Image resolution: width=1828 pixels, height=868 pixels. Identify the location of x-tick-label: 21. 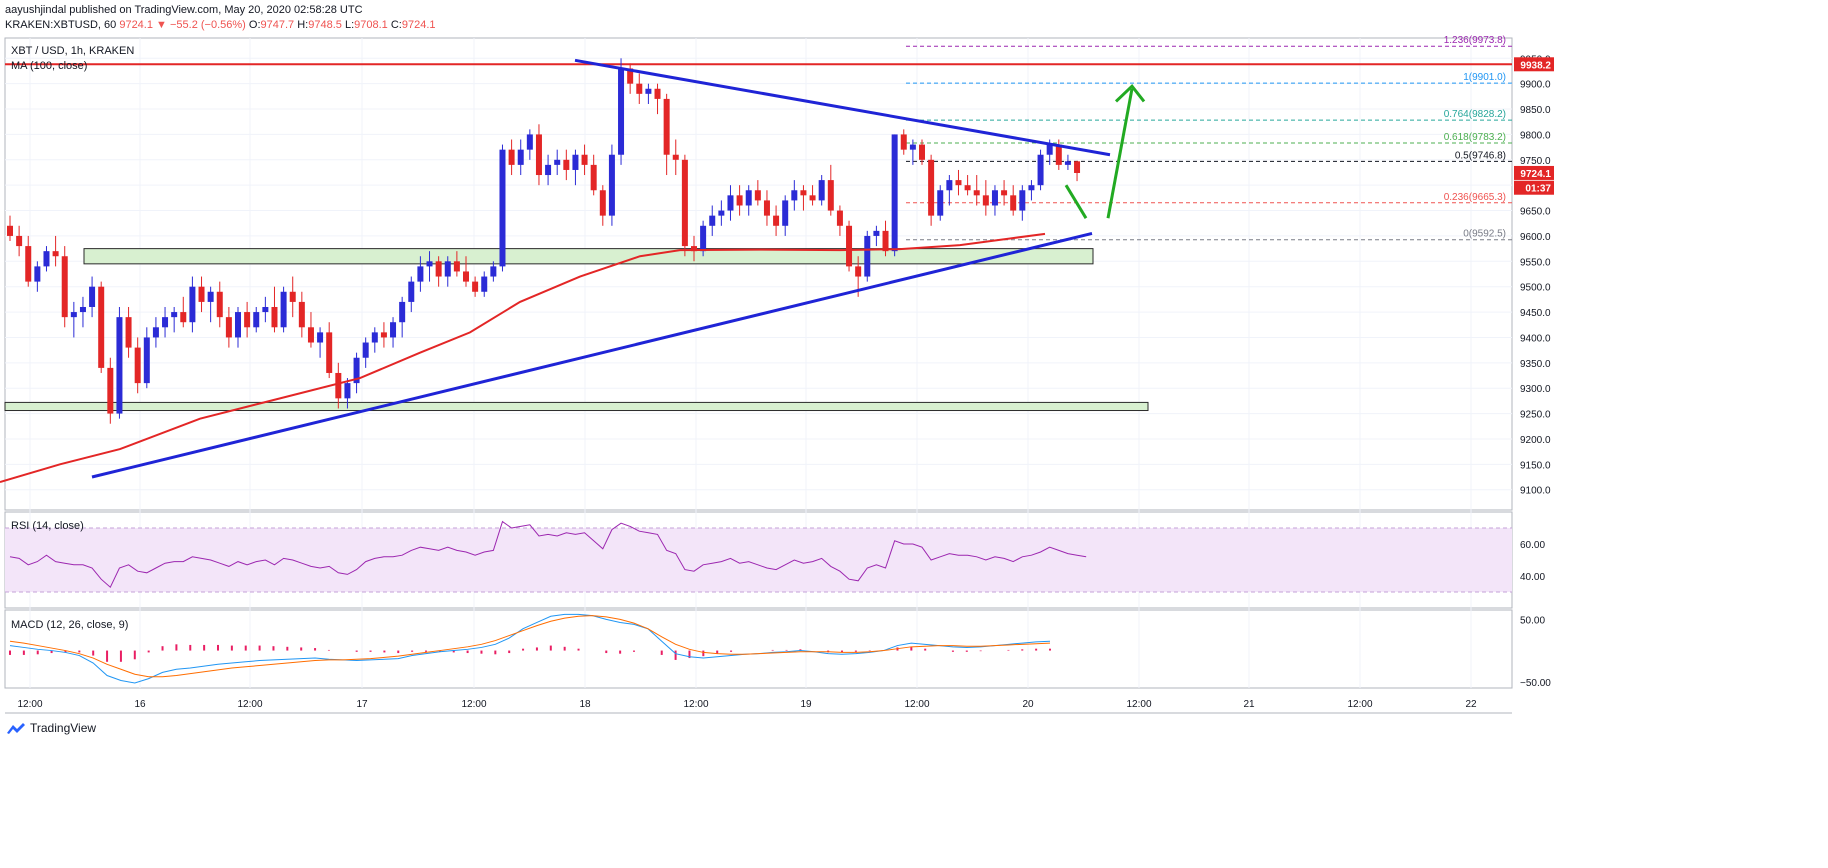
(1249, 704).